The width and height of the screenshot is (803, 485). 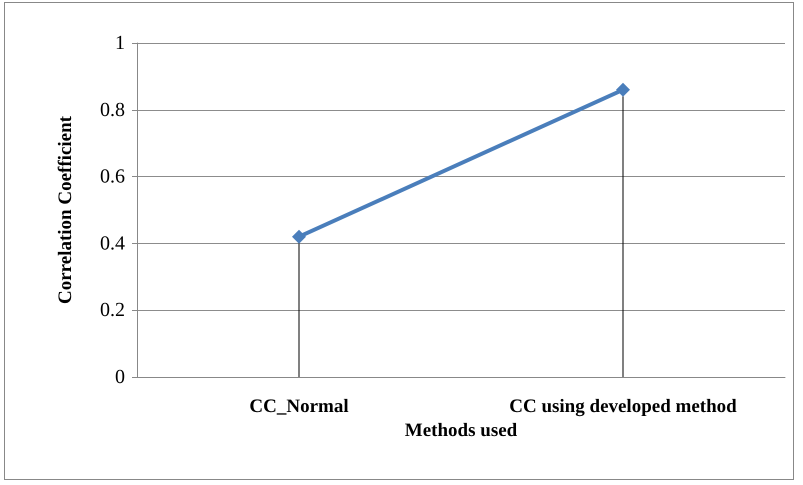 I want to click on y-tick-label: 0.2, so click(x=112, y=310).